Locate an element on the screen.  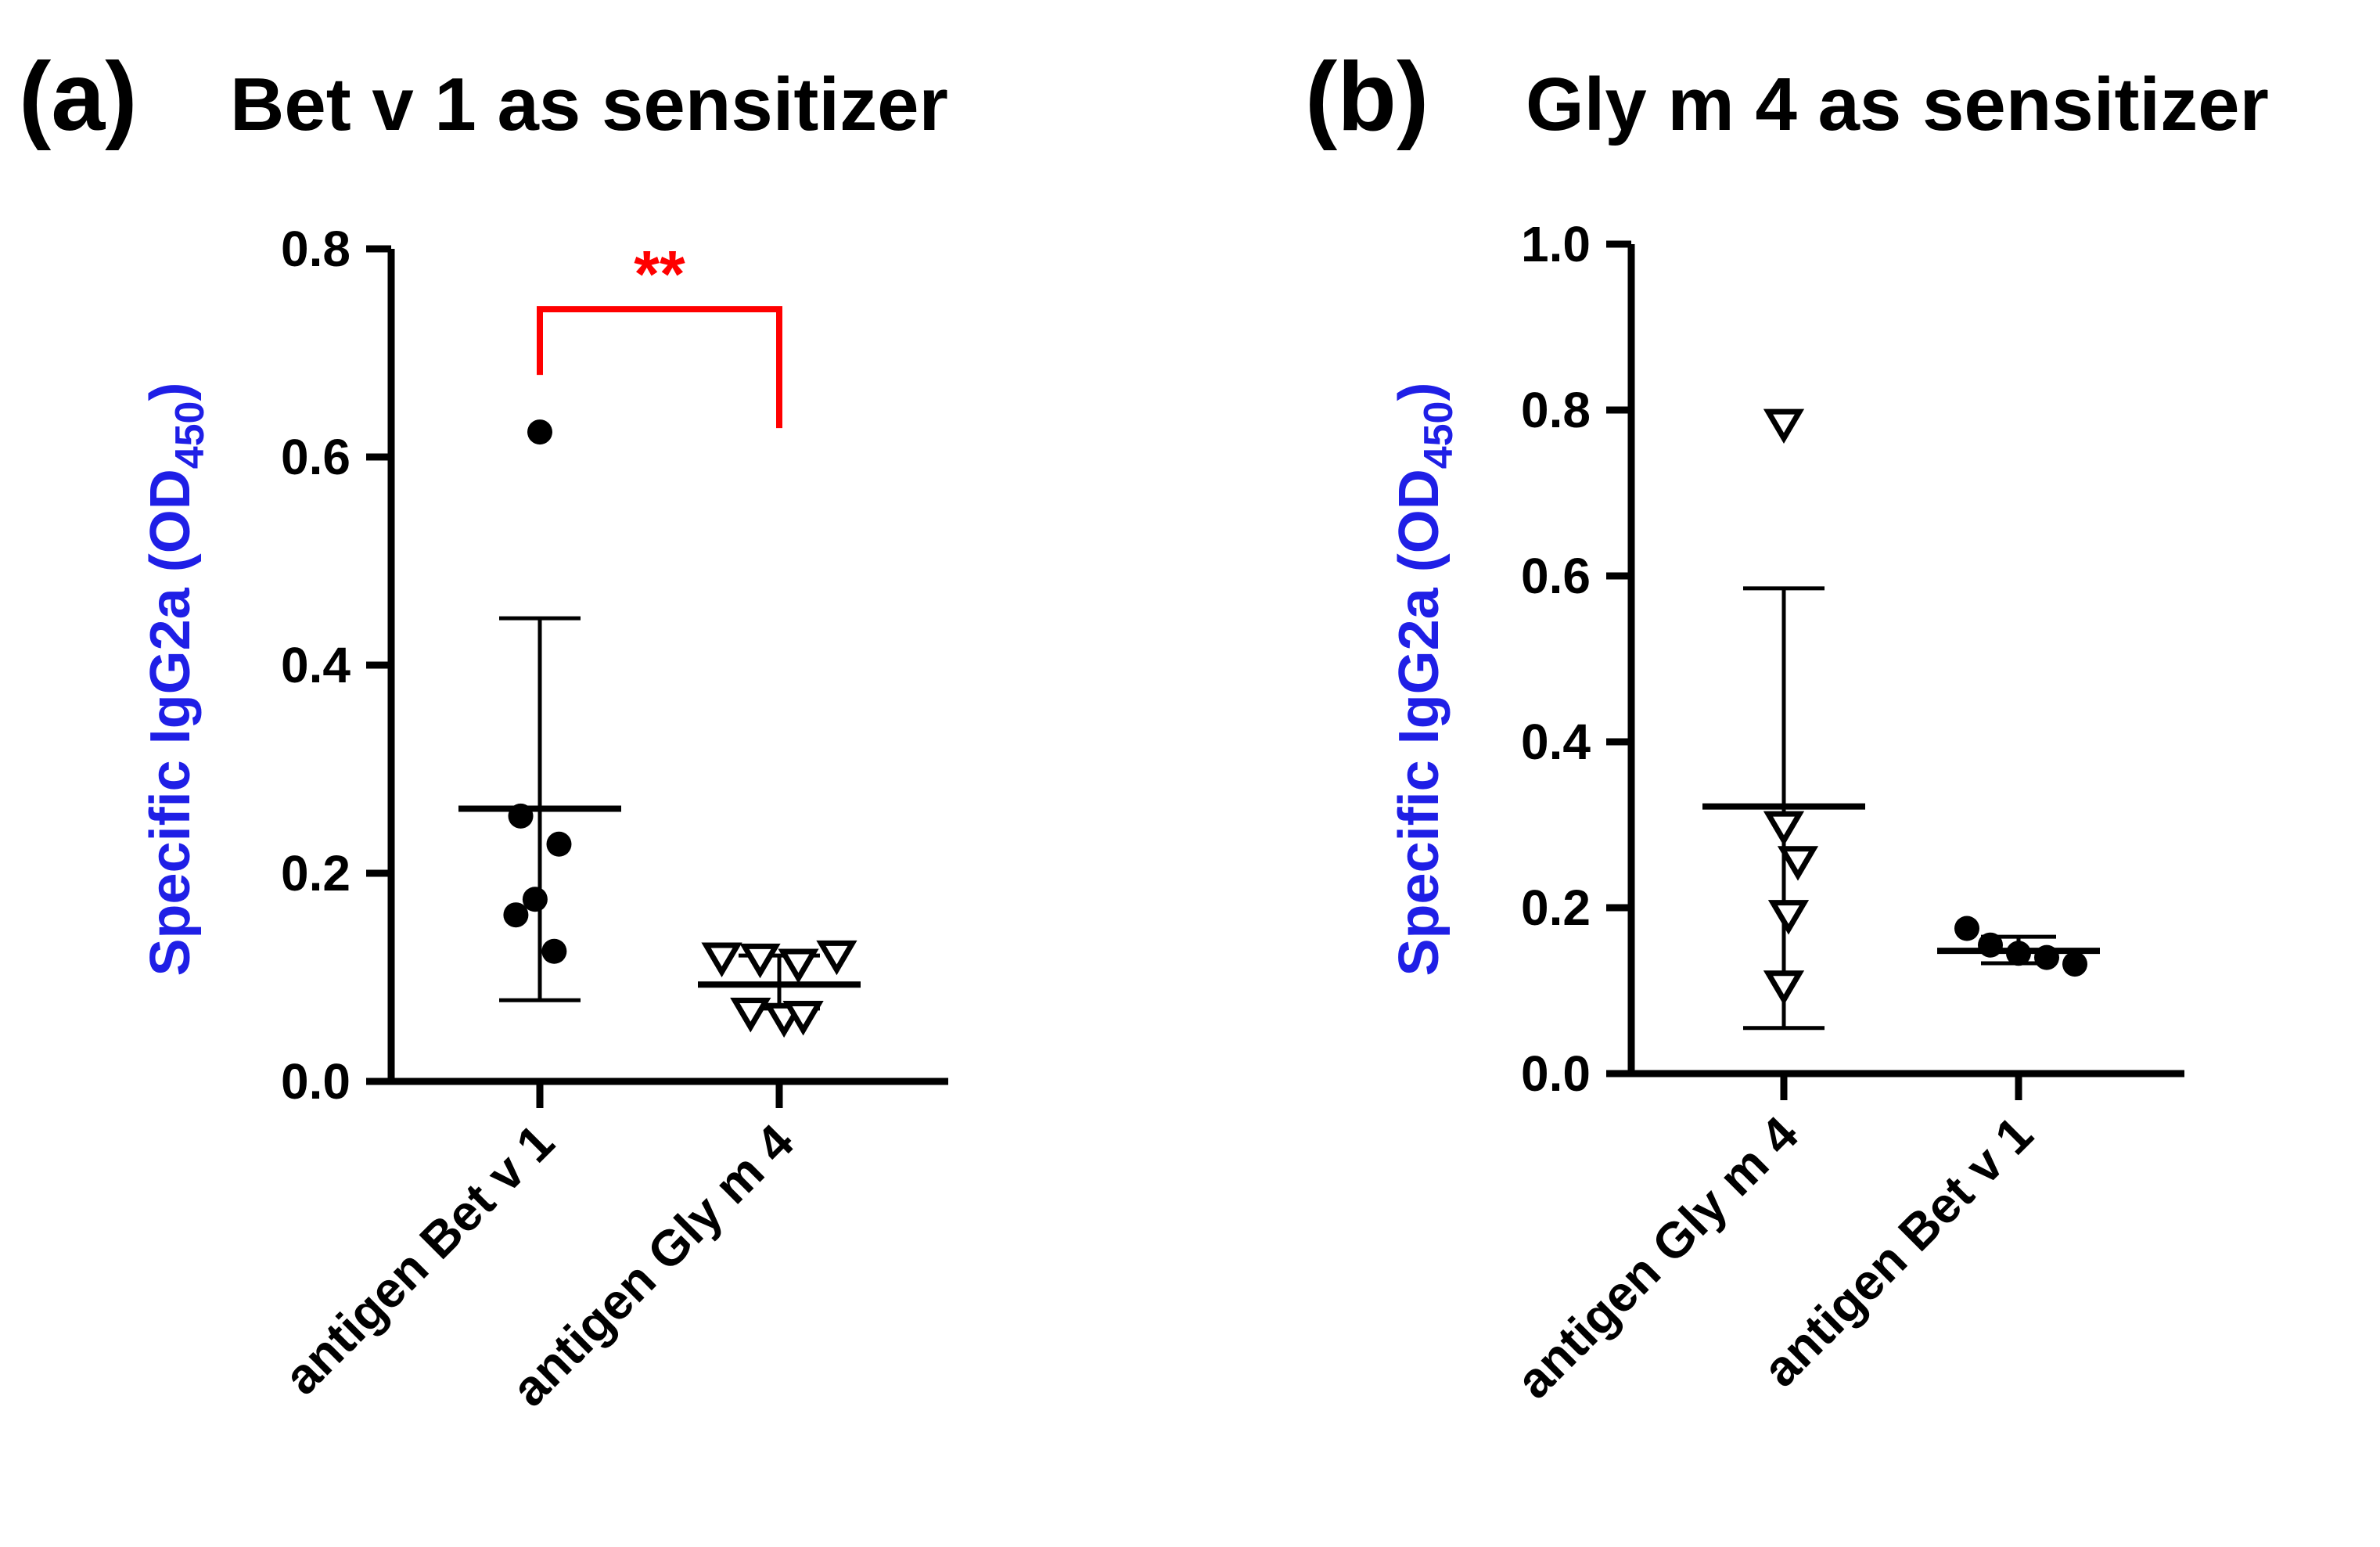
panel-b-y-tick-label: 0.8 is located at coordinates (1556, 410).